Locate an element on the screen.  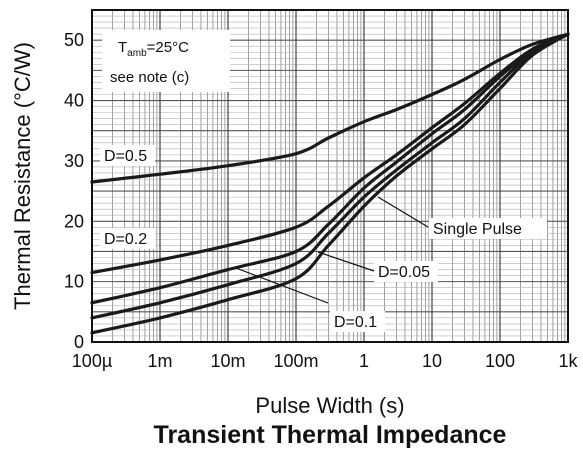
label-single-pulse-background is located at coordinates (488, 228).